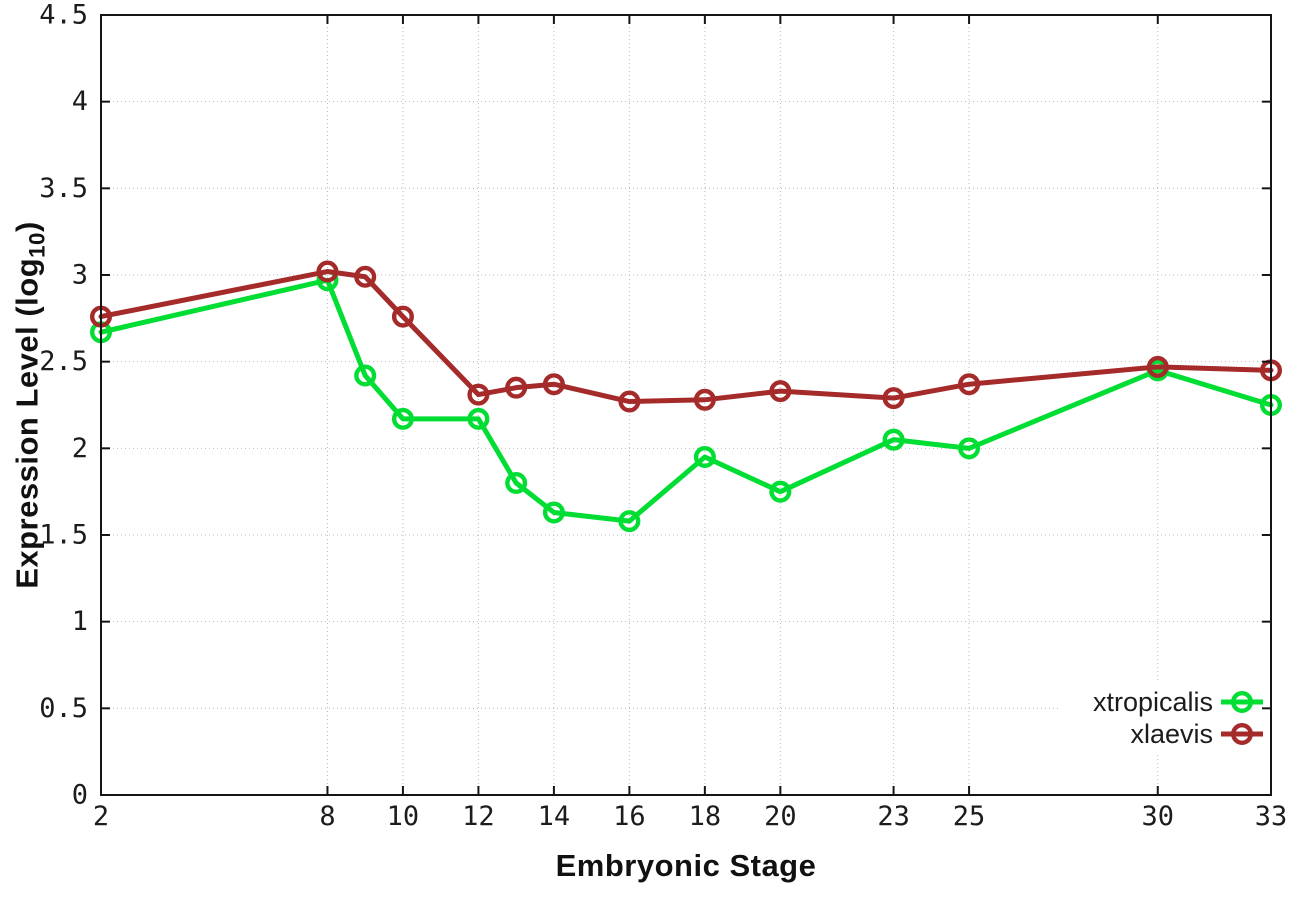 The image size is (1296, 907). What do you see at coordinates (27, 423) in the screenshot?
I see `y-axis-title-main: Expression Level (log` at bounding box center [27, 423].